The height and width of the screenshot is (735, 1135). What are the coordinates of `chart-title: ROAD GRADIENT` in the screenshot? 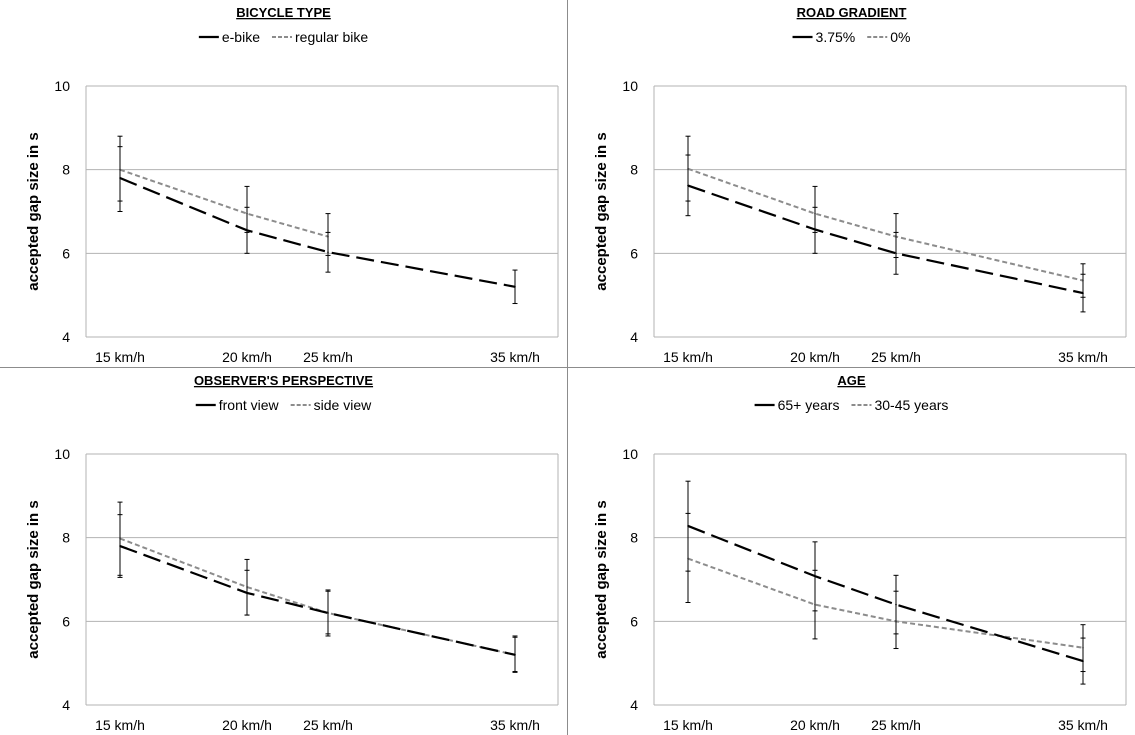 It's located at (852, 12).